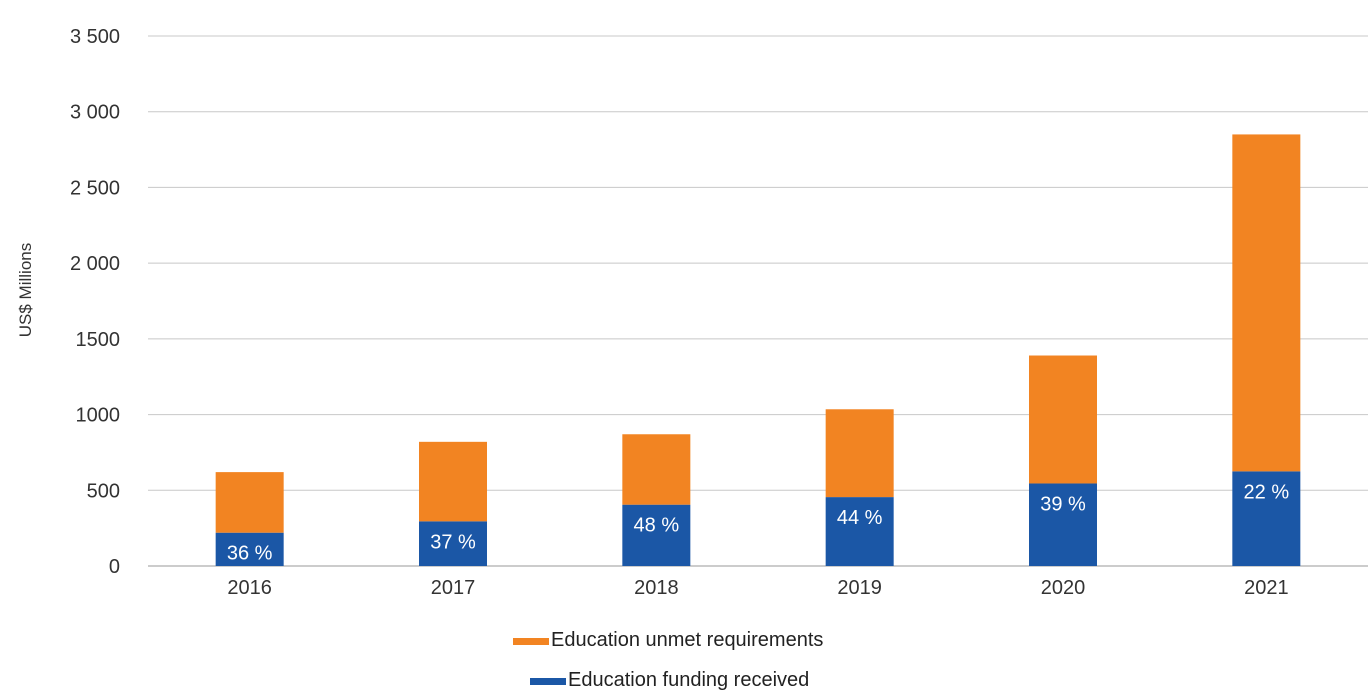 This screenshot has height=693, width=1368. Describe the element at coordinates (114, 567) in the screenshot. I see `y-tick-label: 0` at that location.